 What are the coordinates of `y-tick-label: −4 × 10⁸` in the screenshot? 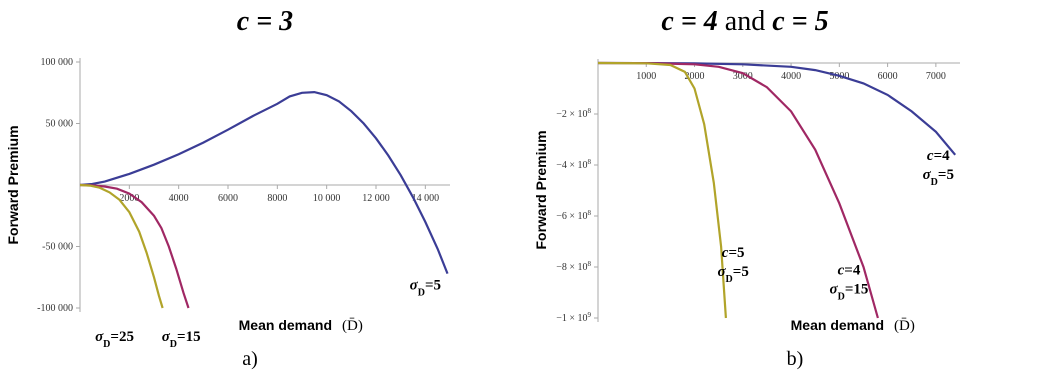 It's located at (573, 164).